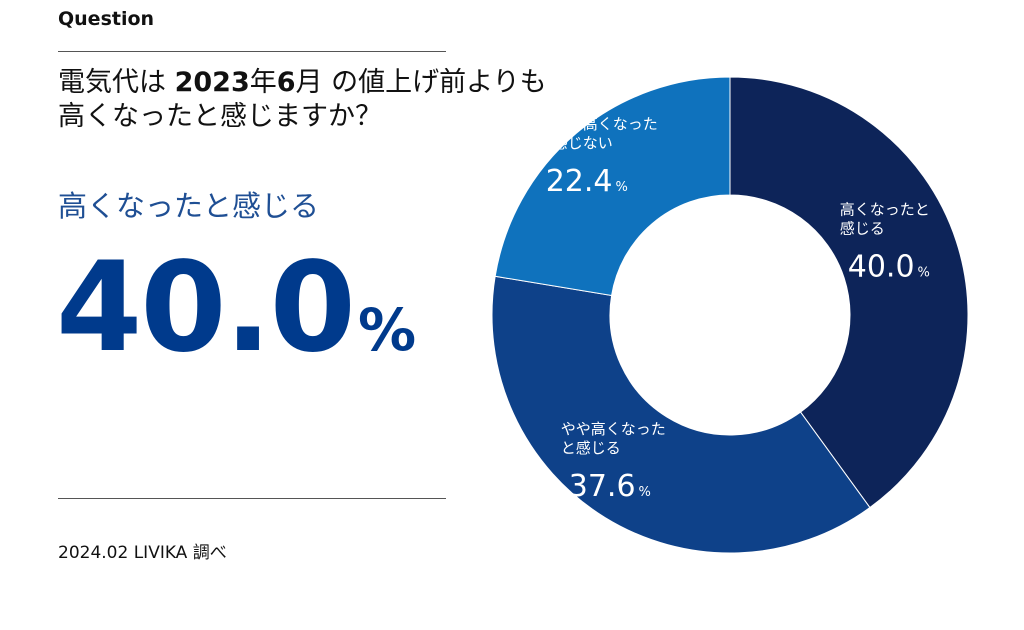 The height and width of the screenshot is (630, 1024). I want to click on donut-slice-amari-takaku, so click(612, 186).